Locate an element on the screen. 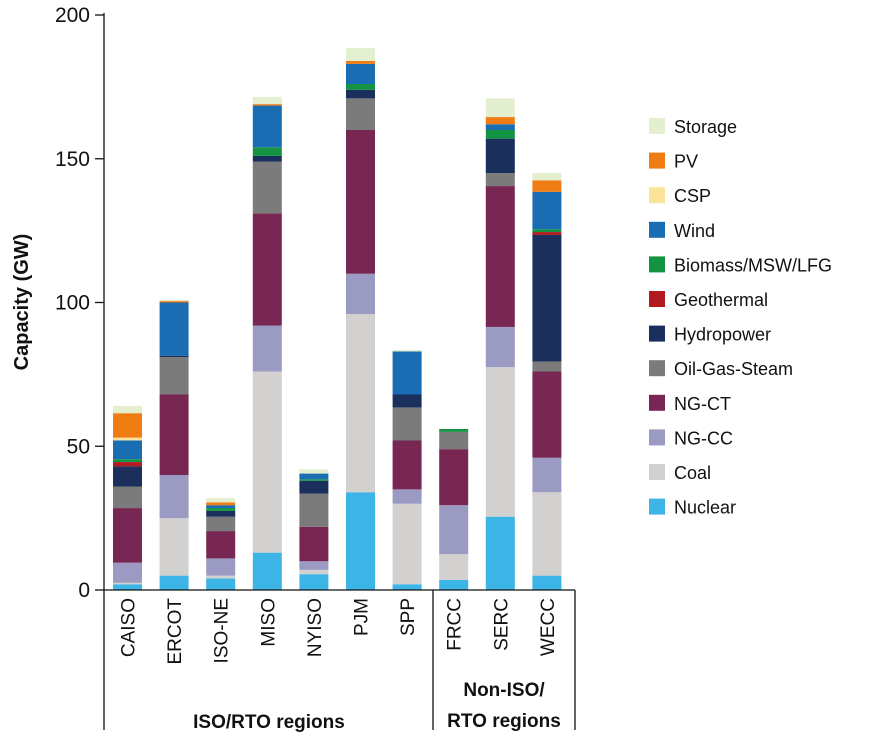 This screenshot has width=875, height=734. bar-serc-ng-cc is located at coordinates (500, 347).